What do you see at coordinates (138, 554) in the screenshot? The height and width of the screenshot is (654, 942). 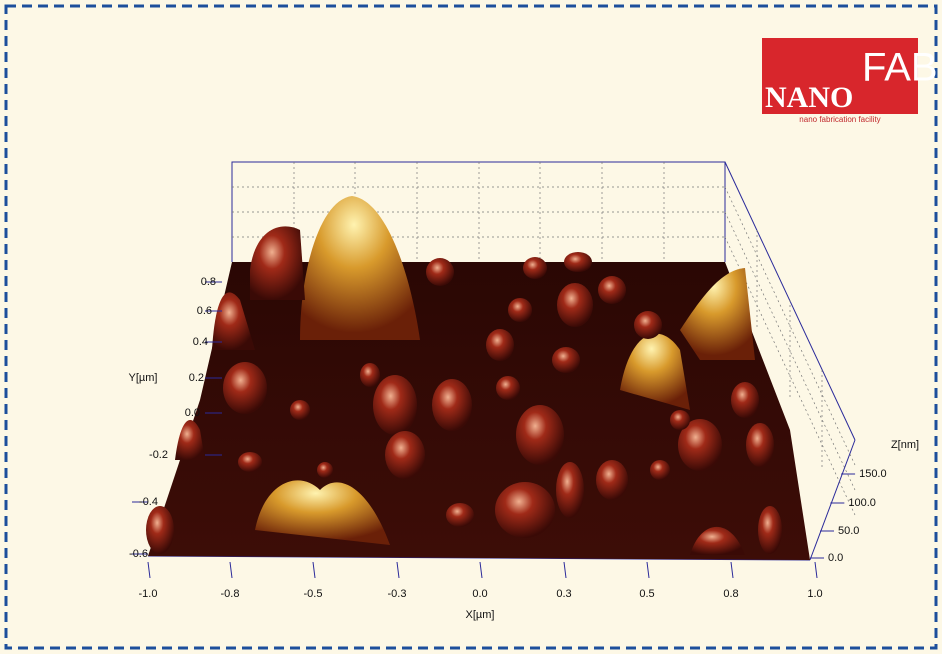 I see `y-tick-label: -0.6` at bounding box center [138, 554].